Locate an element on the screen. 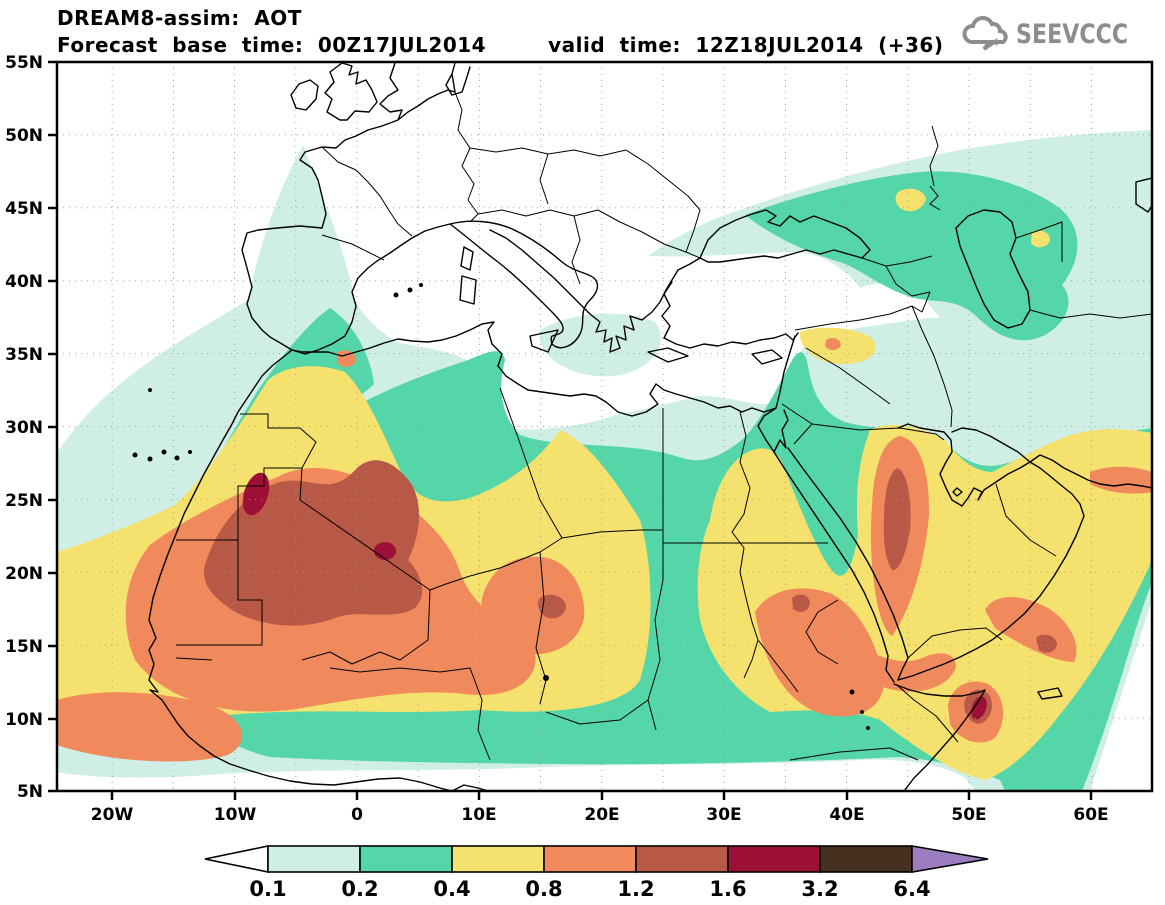  aot-region-l4-yemen-redsea is located at coordinates (900, 667).